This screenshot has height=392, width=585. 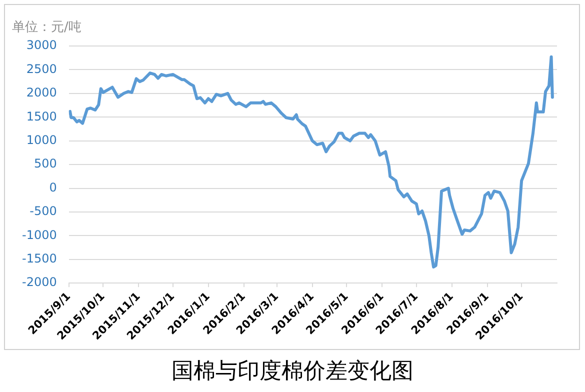 I want to click on y-tick-label: 0, so click(x=53, y=187).